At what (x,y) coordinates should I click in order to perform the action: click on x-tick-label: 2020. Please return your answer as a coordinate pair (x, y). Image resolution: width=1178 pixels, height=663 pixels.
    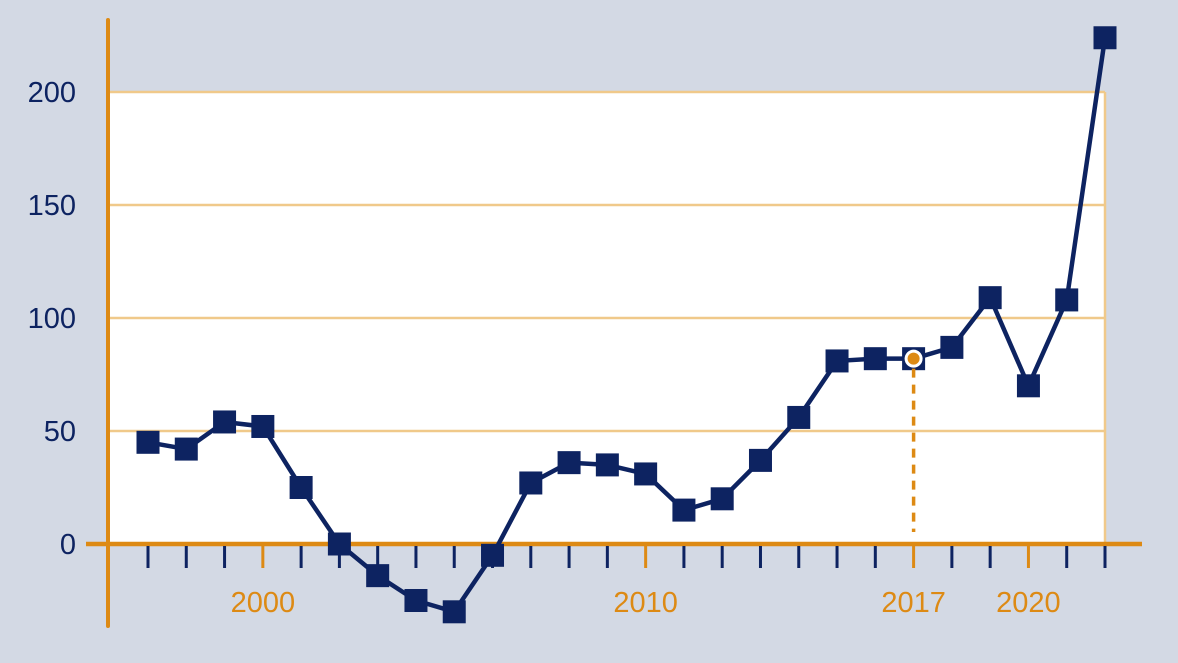
    Looking at the image, I should click on (1028, 603).